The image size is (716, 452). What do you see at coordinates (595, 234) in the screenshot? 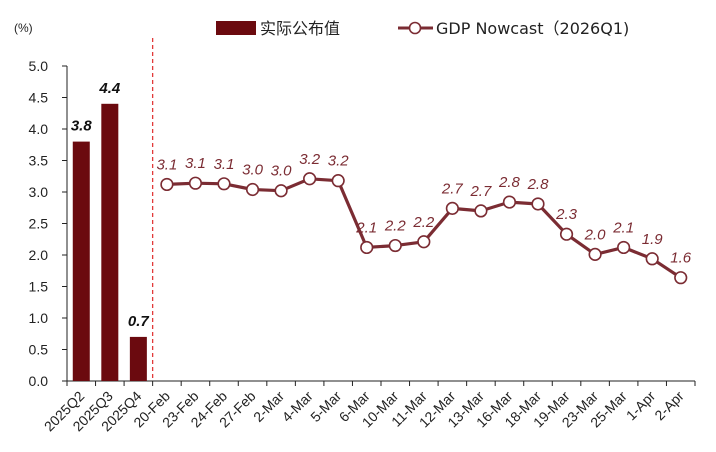
I see `nowcast-data-label: 2.0` at bounding box center [595, 234].